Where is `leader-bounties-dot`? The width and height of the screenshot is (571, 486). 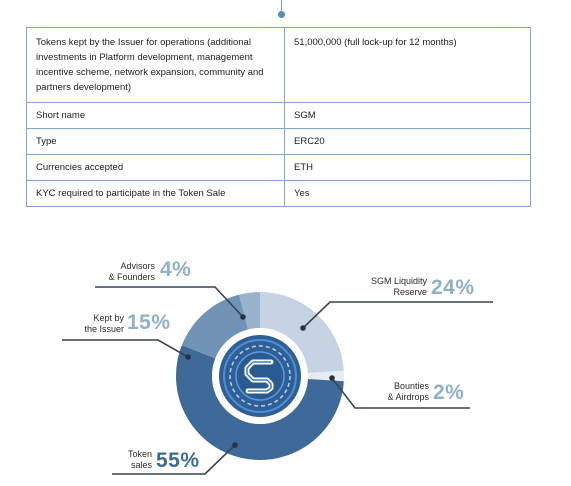
leader-bounties-dot is located at coordinates (332, 378).